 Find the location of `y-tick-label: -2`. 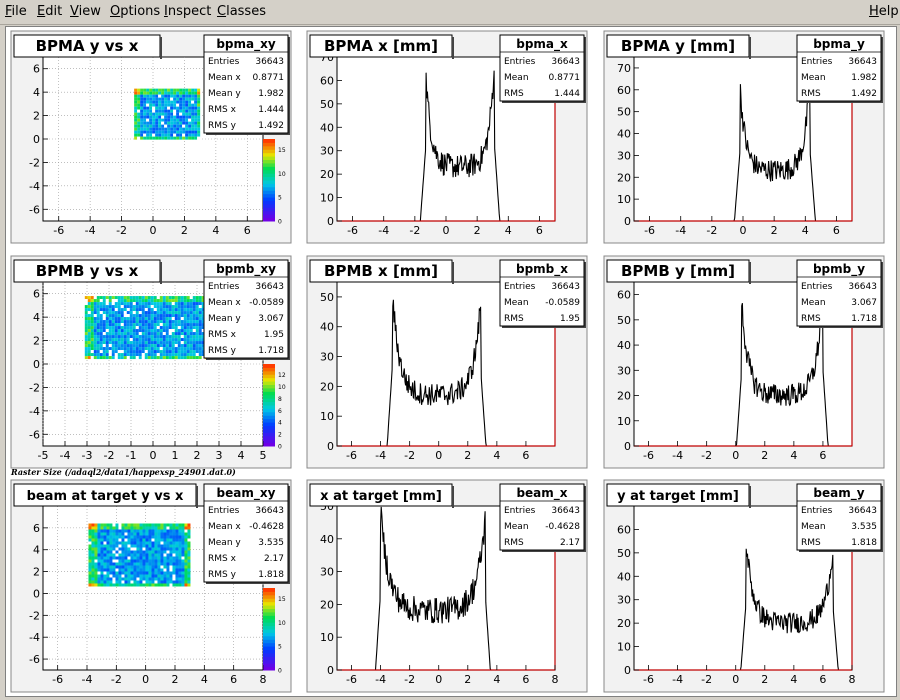

y-tick-label: -2 is located at coordinates (34, 615).